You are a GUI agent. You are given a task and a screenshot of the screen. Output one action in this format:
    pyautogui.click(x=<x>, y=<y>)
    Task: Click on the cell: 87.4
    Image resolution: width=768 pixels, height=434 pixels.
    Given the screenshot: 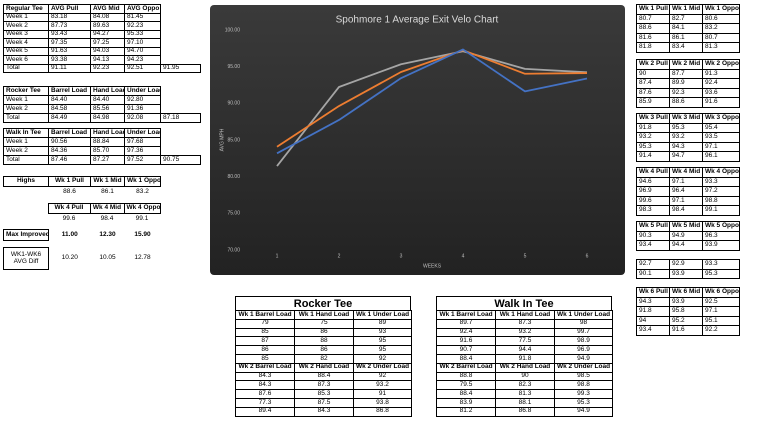 What is the action you would take?
    pyautogui.click(x=653, y=83)
    